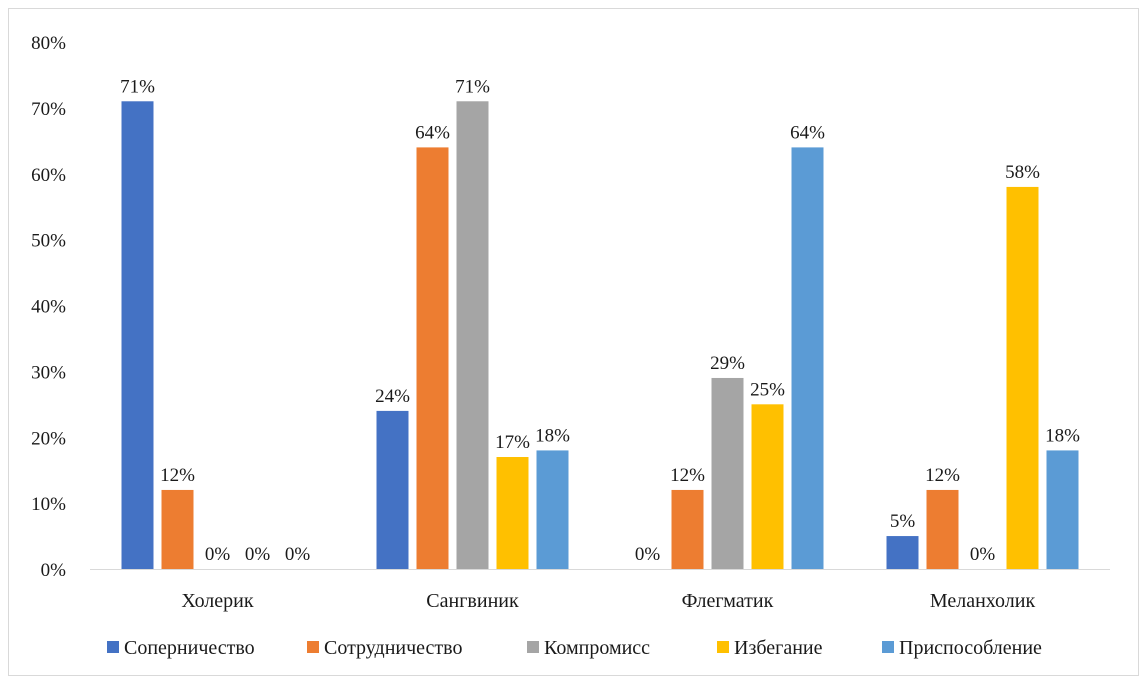 This screenshot has height=678, width=1148. What do you see at coordinates (48, 43) in the screenshot?
I see `y-tick-label: 80%` at bounding box center [48, 43].